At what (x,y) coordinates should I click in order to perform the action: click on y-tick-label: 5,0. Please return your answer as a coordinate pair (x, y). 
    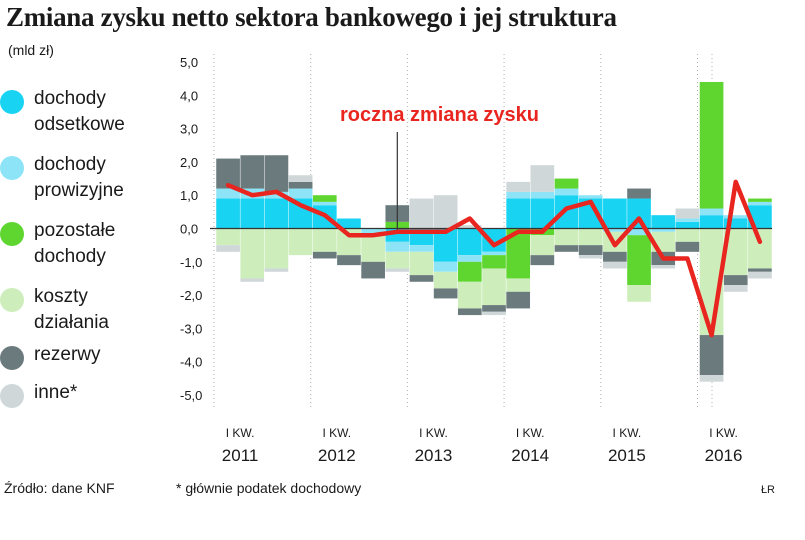
    Looking at the image, I should click on (189, 62).